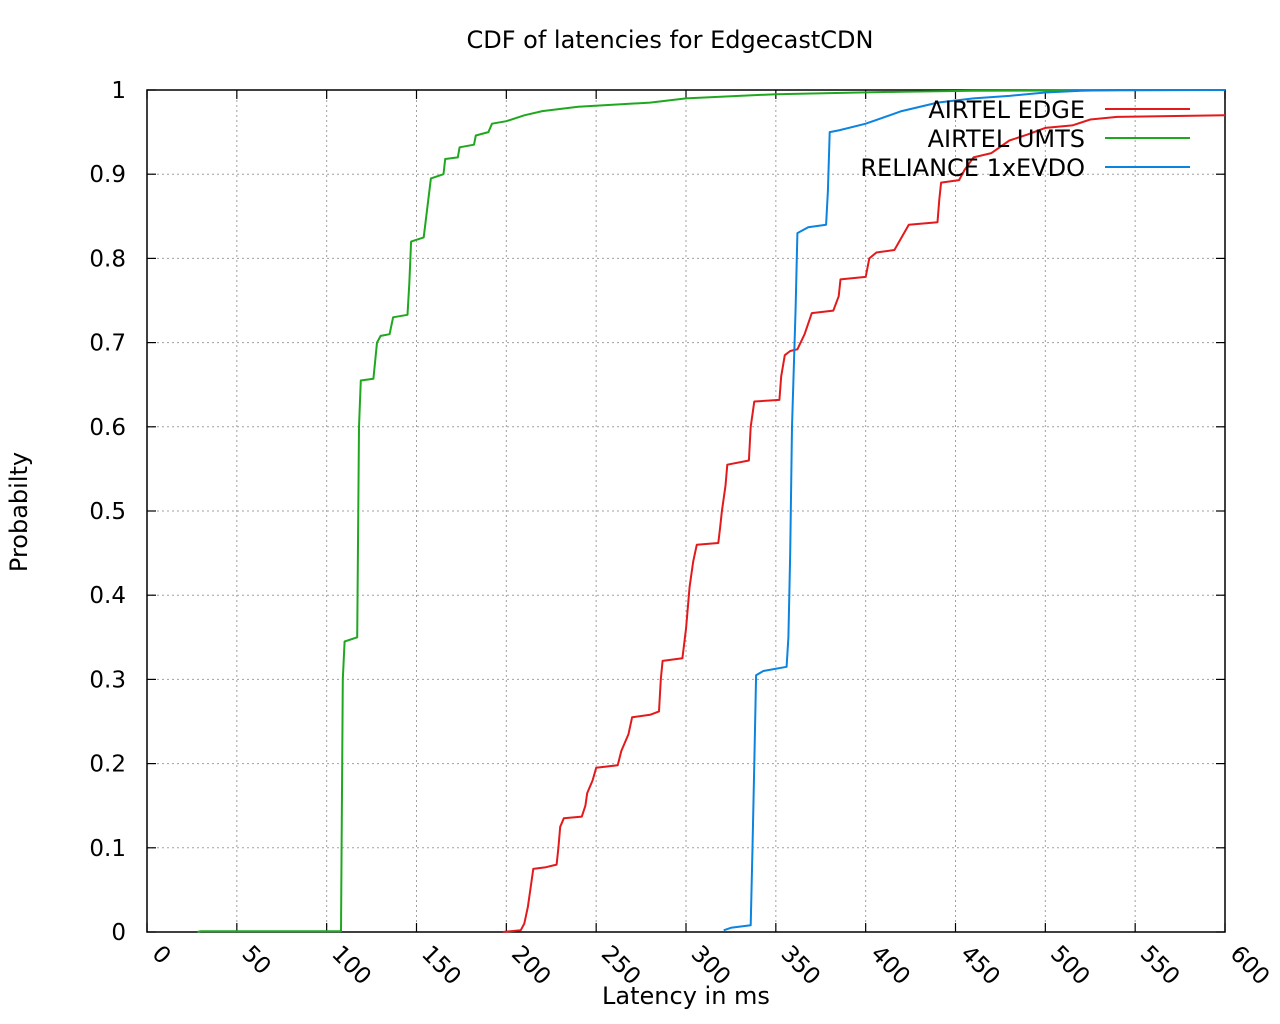 The image size is (1280, 1024). Describe the element at coordinates (107, 175) in the screenshot. I see `y-tick-label: 0.9` at that location.